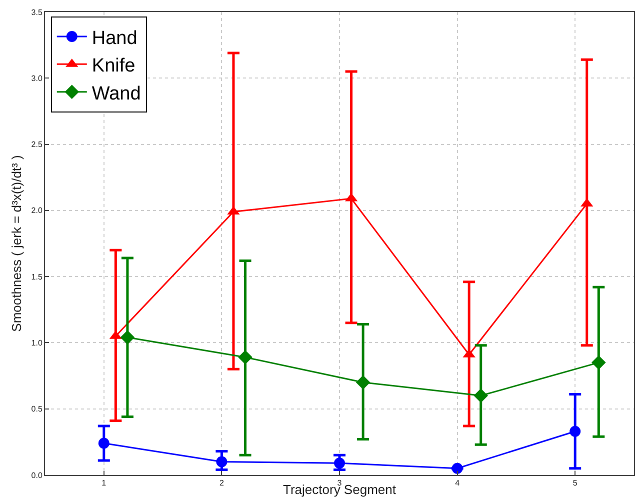 This screenshot has height=497, width=638. Describe the element at coordinates (37, 145) in the screenshot. I see `y-tick-label: 2.5` at that location.